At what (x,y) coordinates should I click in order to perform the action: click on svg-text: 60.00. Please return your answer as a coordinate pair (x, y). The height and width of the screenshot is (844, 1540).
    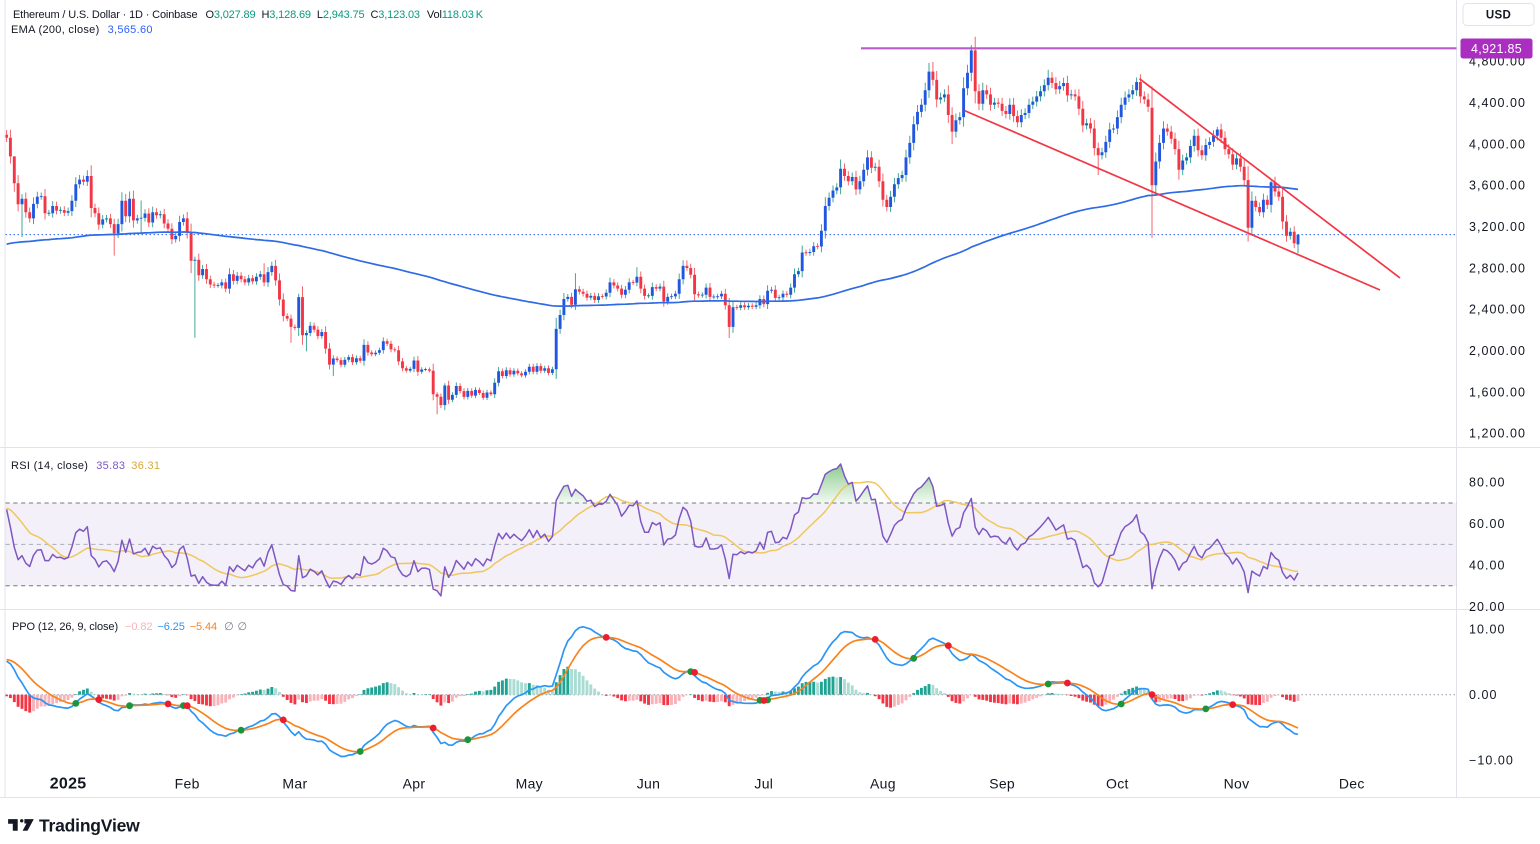
    Looking at the image, I should click on (1487, 524).